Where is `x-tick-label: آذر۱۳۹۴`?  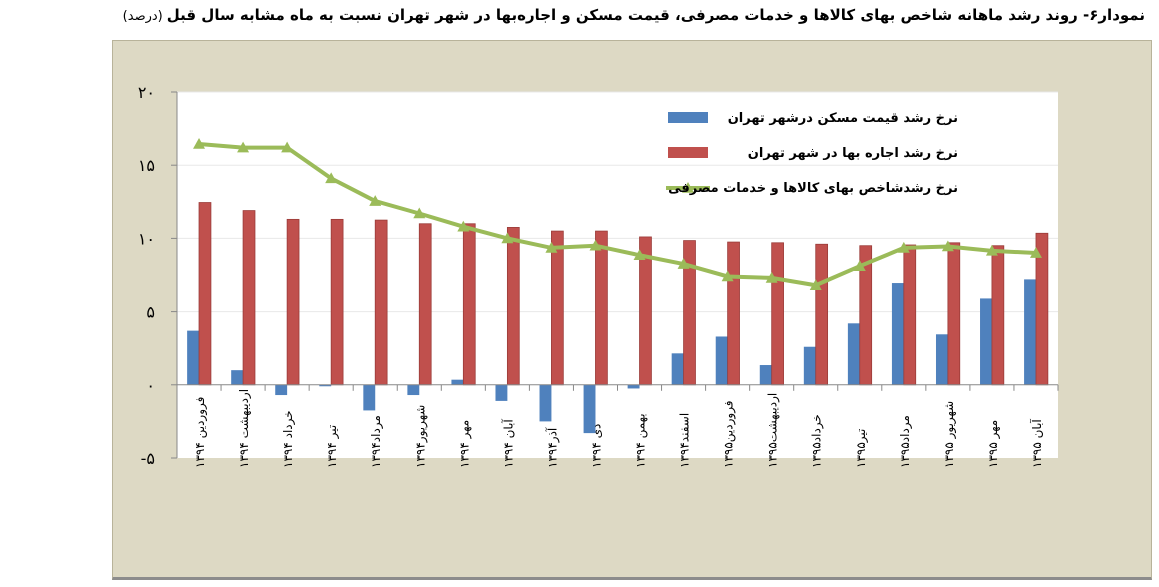 x-tick-label: آذر۱۳۹۴ is located at coordinates (552, 447).